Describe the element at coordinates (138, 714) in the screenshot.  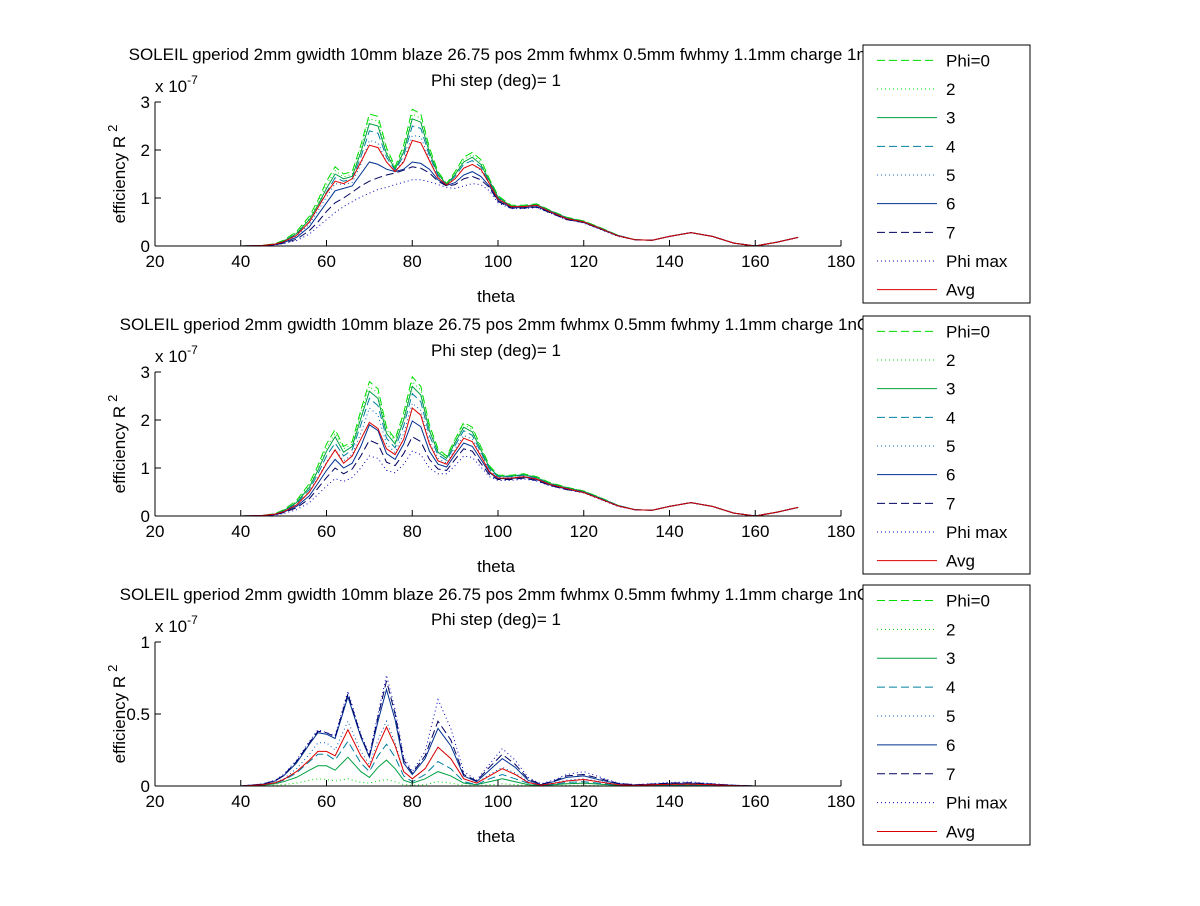
I see `y-tick-label: 0.5` at that location.